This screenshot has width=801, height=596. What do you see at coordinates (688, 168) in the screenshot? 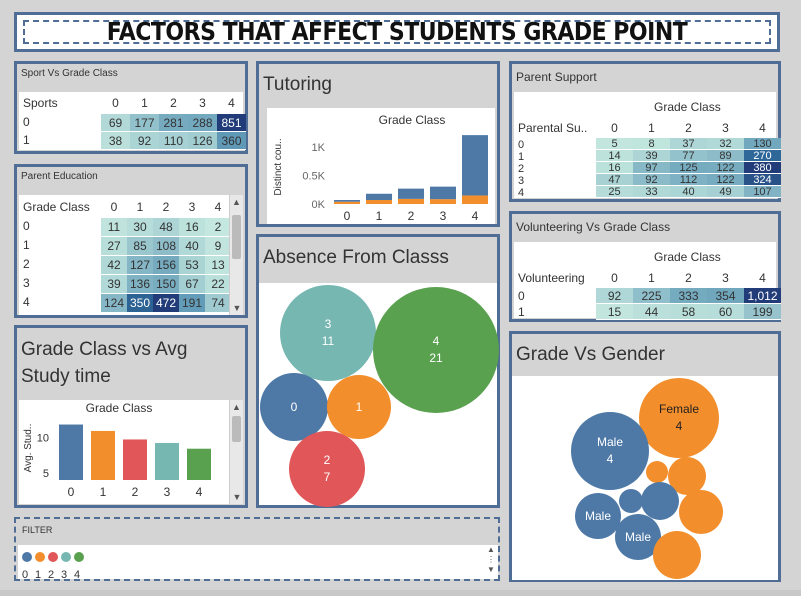
I see `heat-cell: 125` at bounding box center [688, 168].